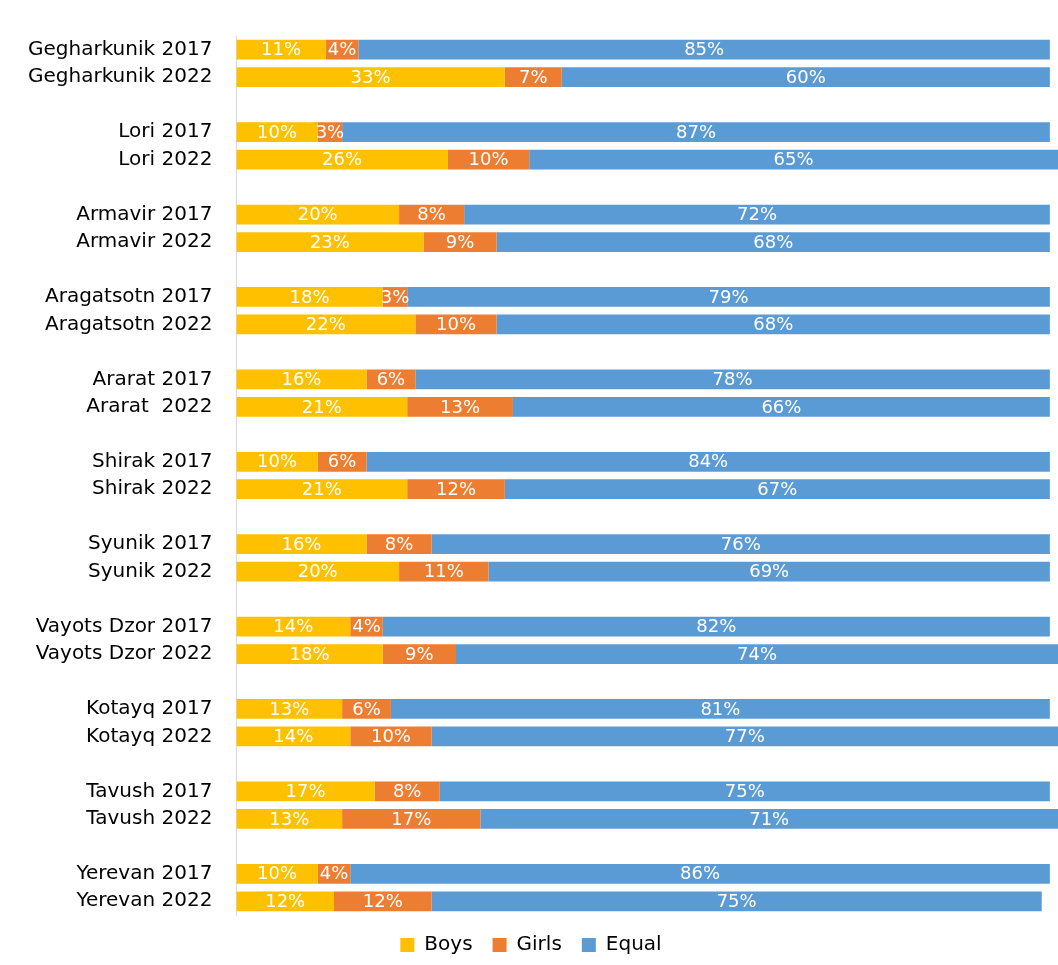 The image size is (1058, 965). I want to click on legend-label: Boys, so click(448, 943).